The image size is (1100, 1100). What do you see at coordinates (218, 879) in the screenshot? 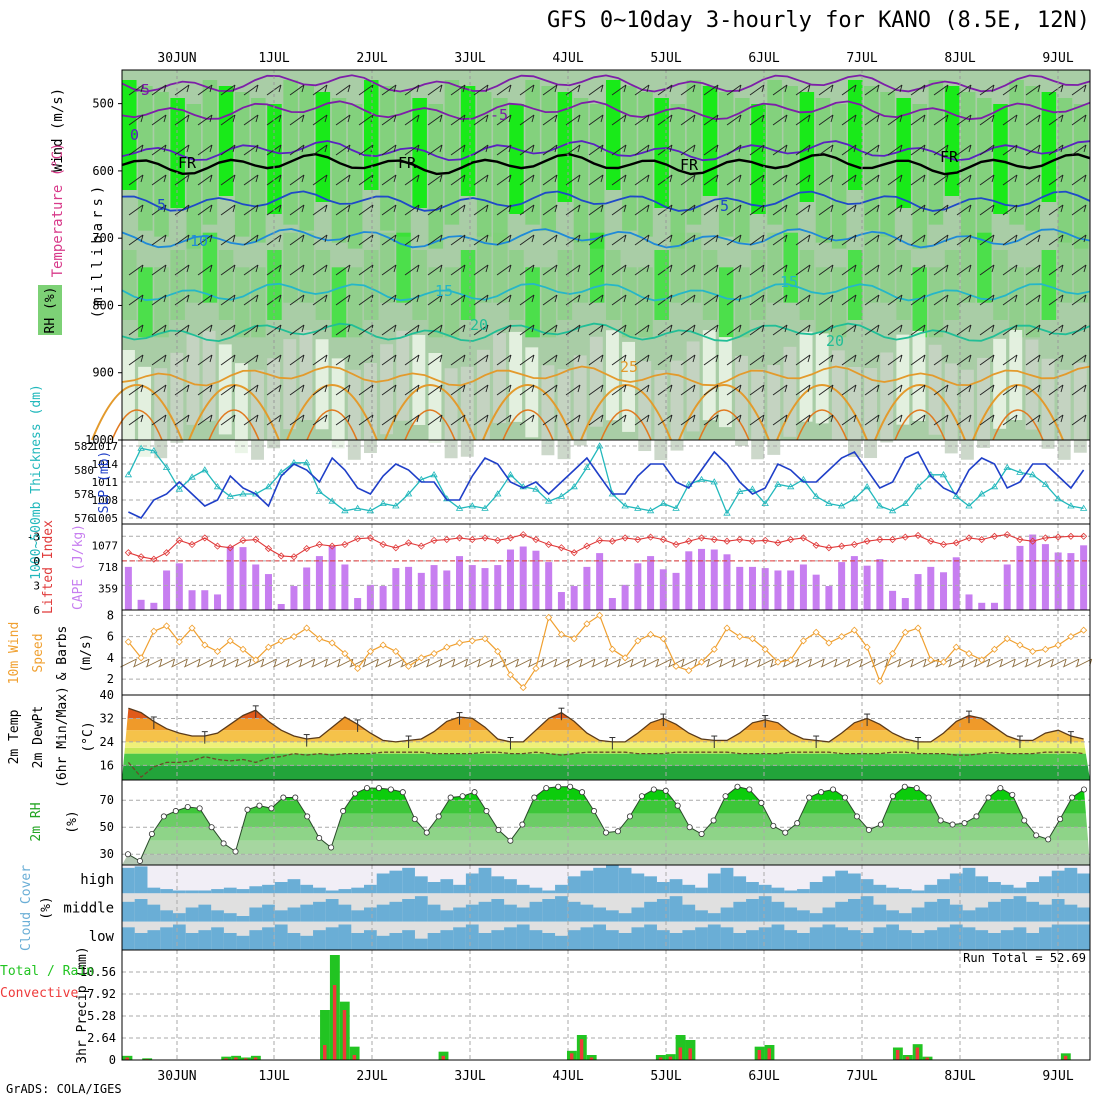
I see `cloud-cell-bg` at bounding box center [218, 879].